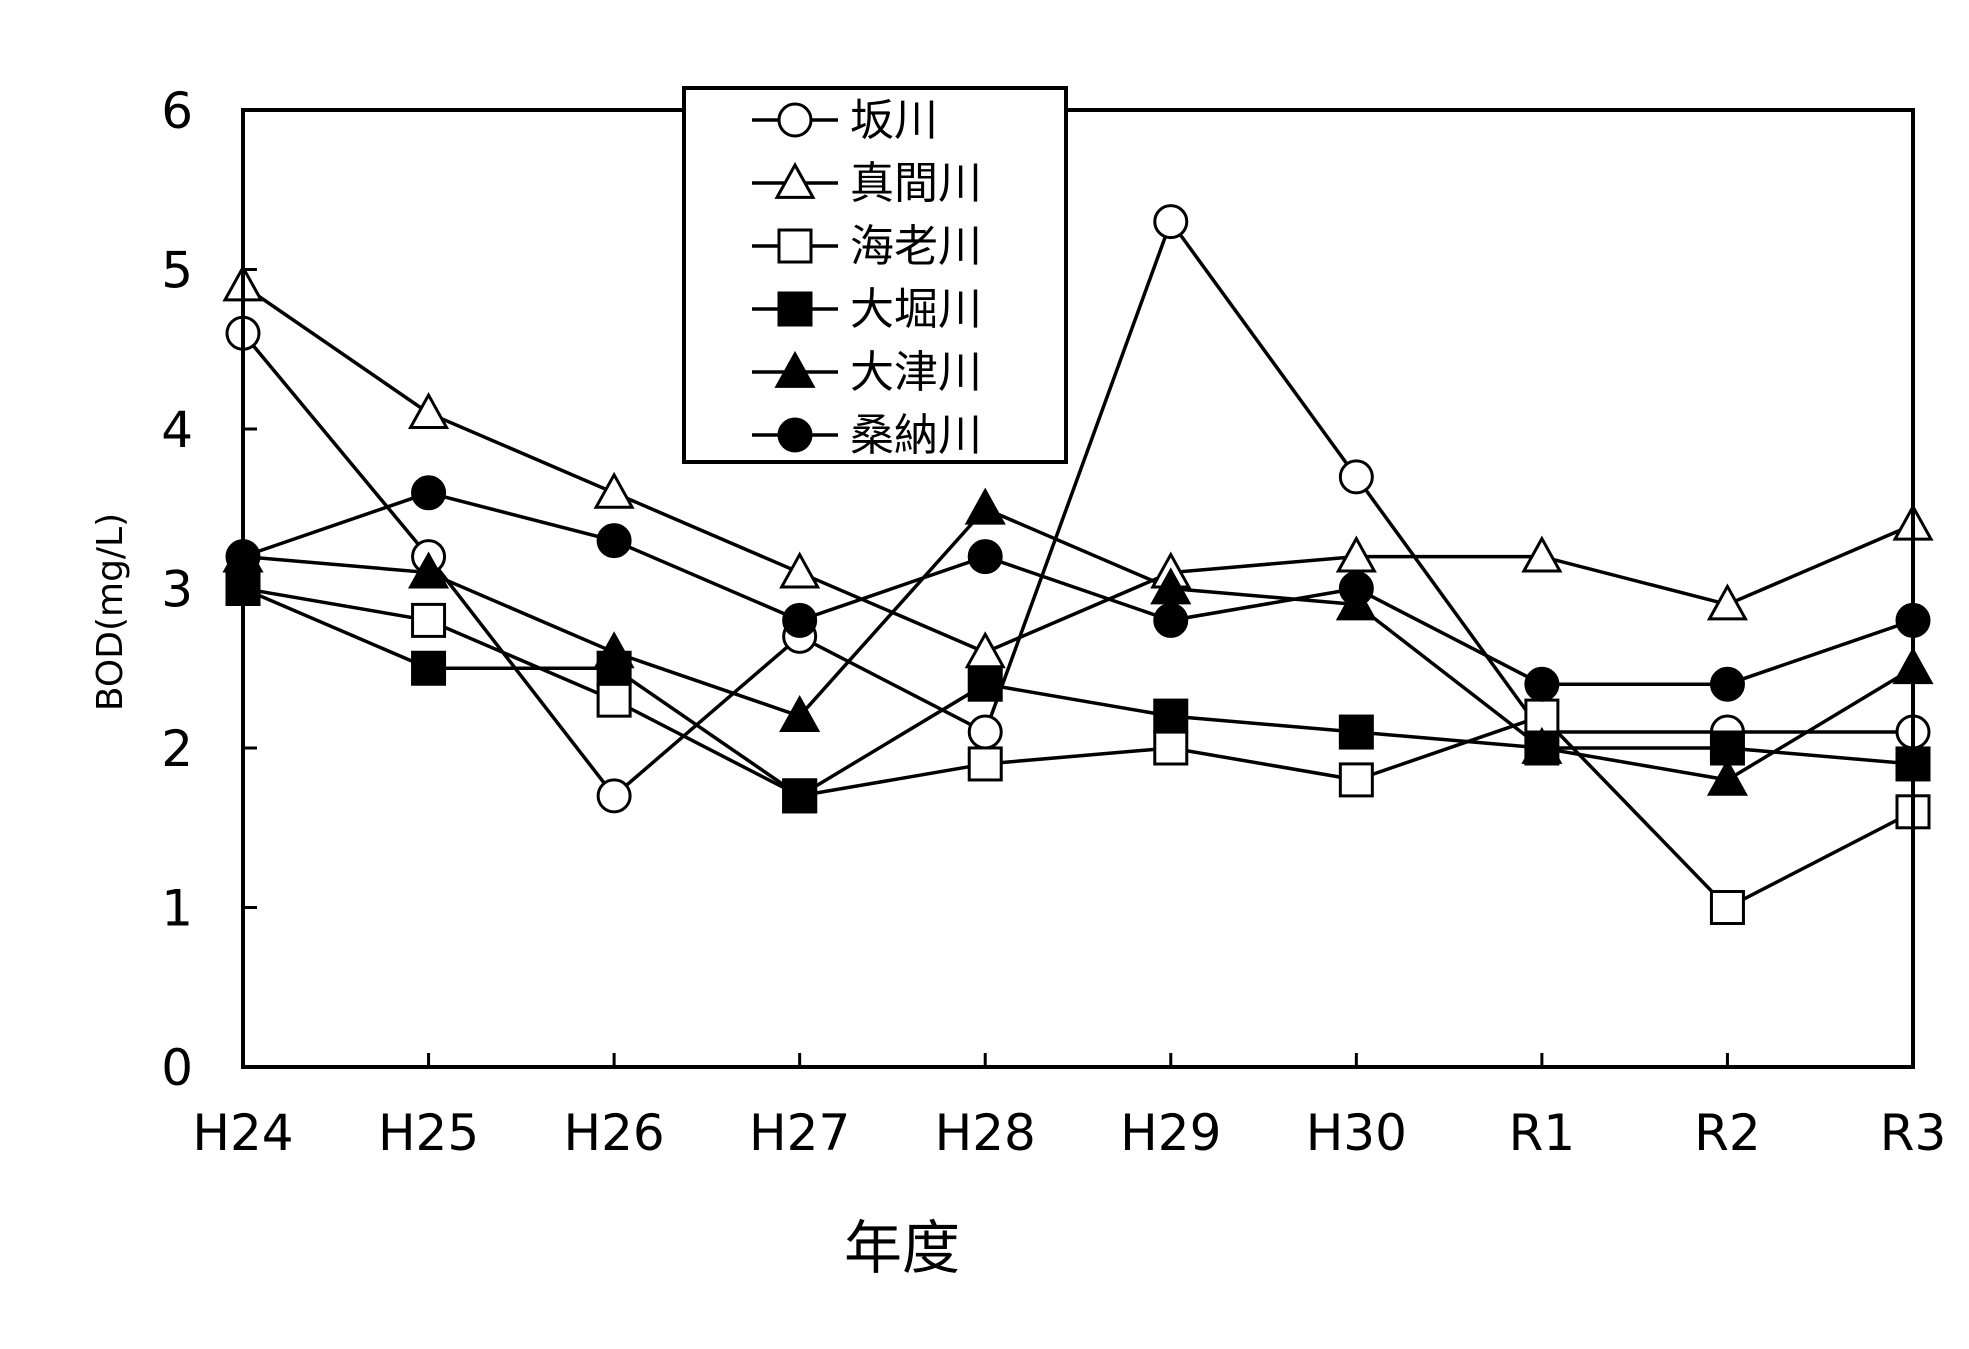 The height and width of the screenshot is (1349, 1969). I want to click on x-tick-label: H28, so click(985, 1133).